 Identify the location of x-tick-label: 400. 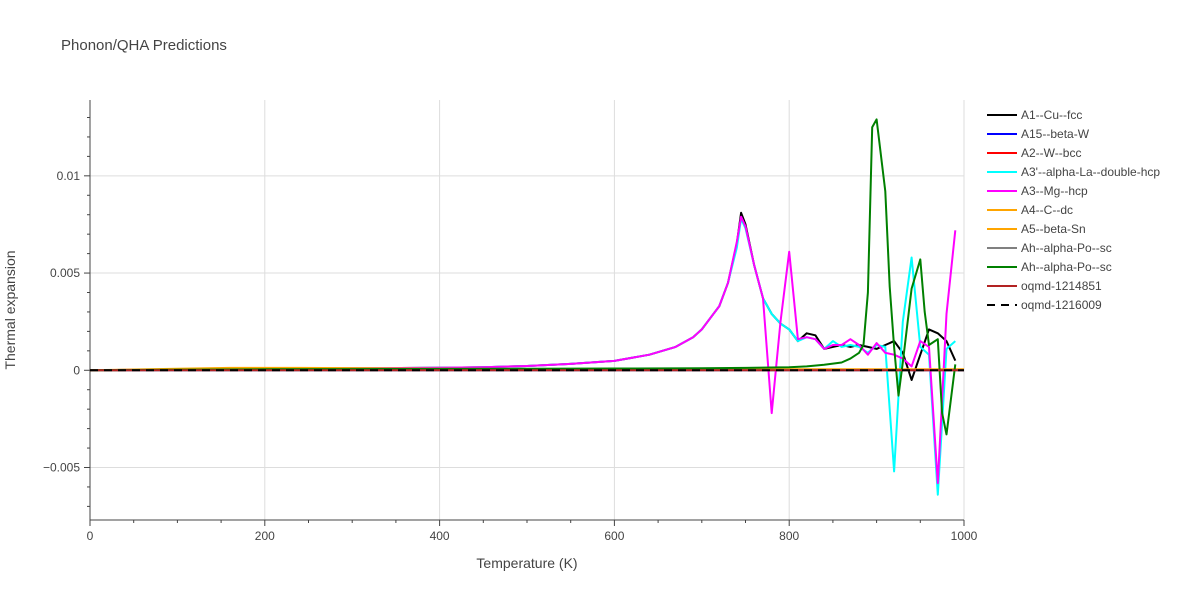
(440, 536).